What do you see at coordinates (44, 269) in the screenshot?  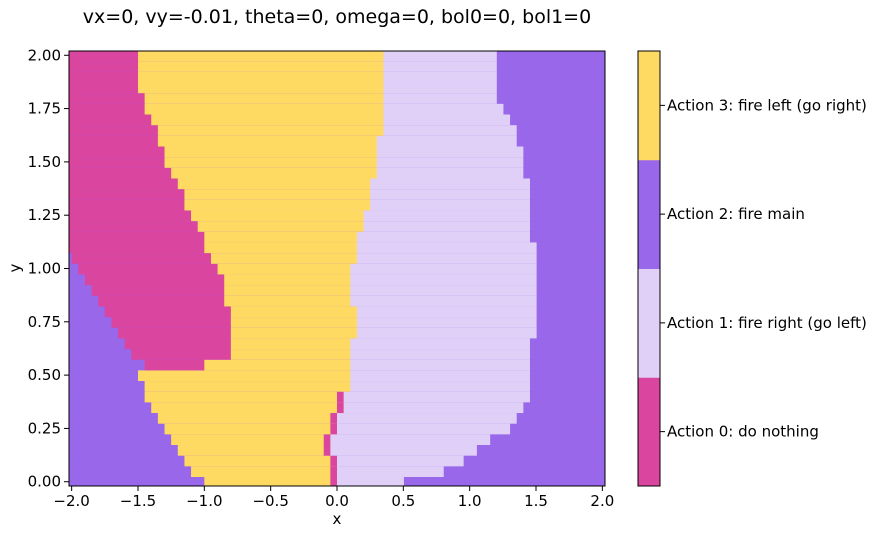 I see `y-tick-label: 1.00` at bounding box center [44, 269].